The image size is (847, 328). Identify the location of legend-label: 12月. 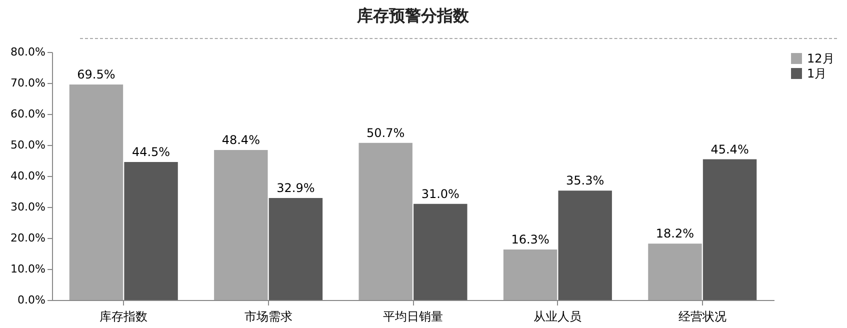
(820, 59).